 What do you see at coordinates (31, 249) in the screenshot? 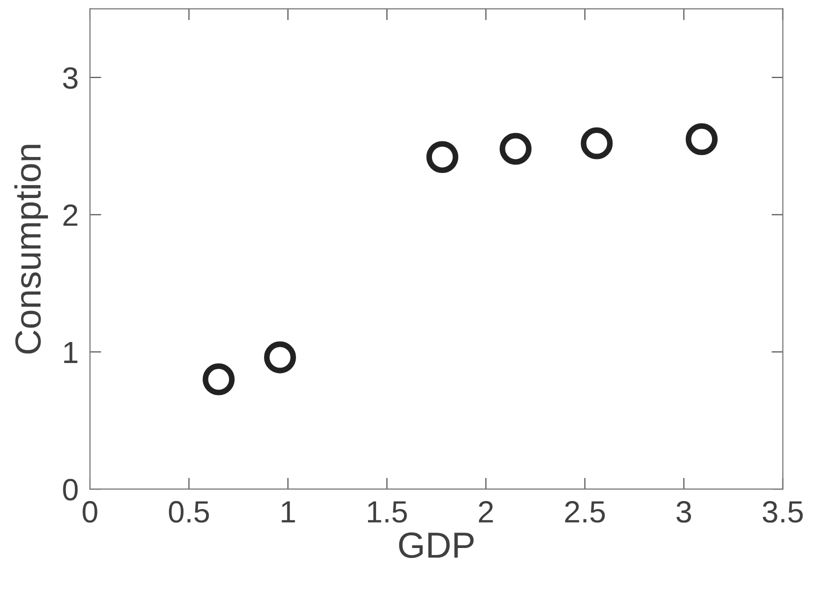
I see `y-axis-title: Consumption` at bounding box center [31, 249].